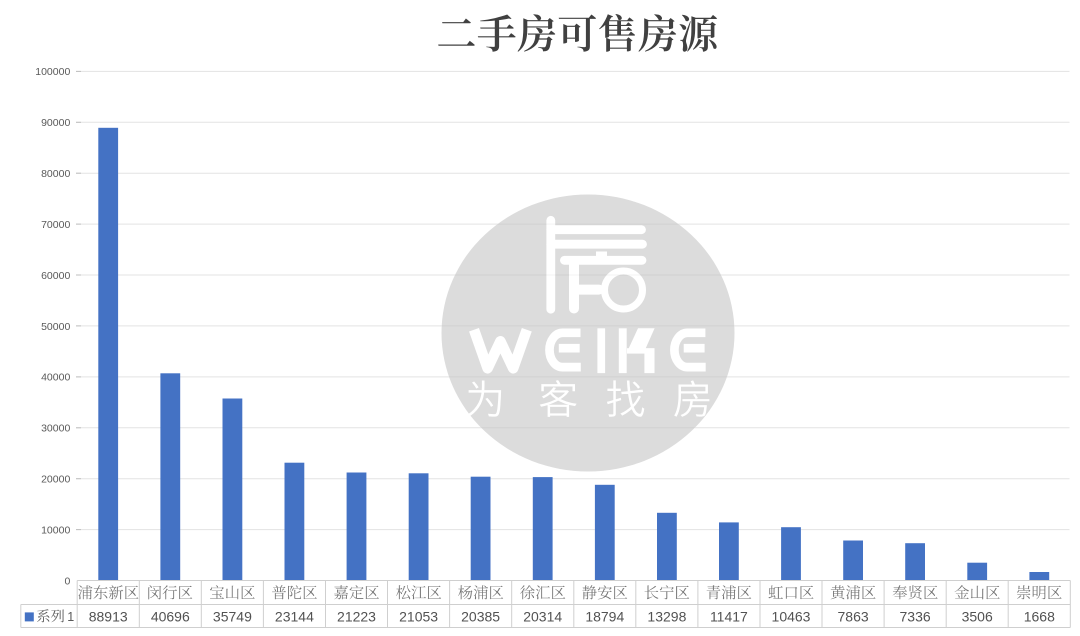  What do you see at coordinates (542, 617) in the screenshot?
I see `svg-text: 20314` at bounding box center [542, 617].